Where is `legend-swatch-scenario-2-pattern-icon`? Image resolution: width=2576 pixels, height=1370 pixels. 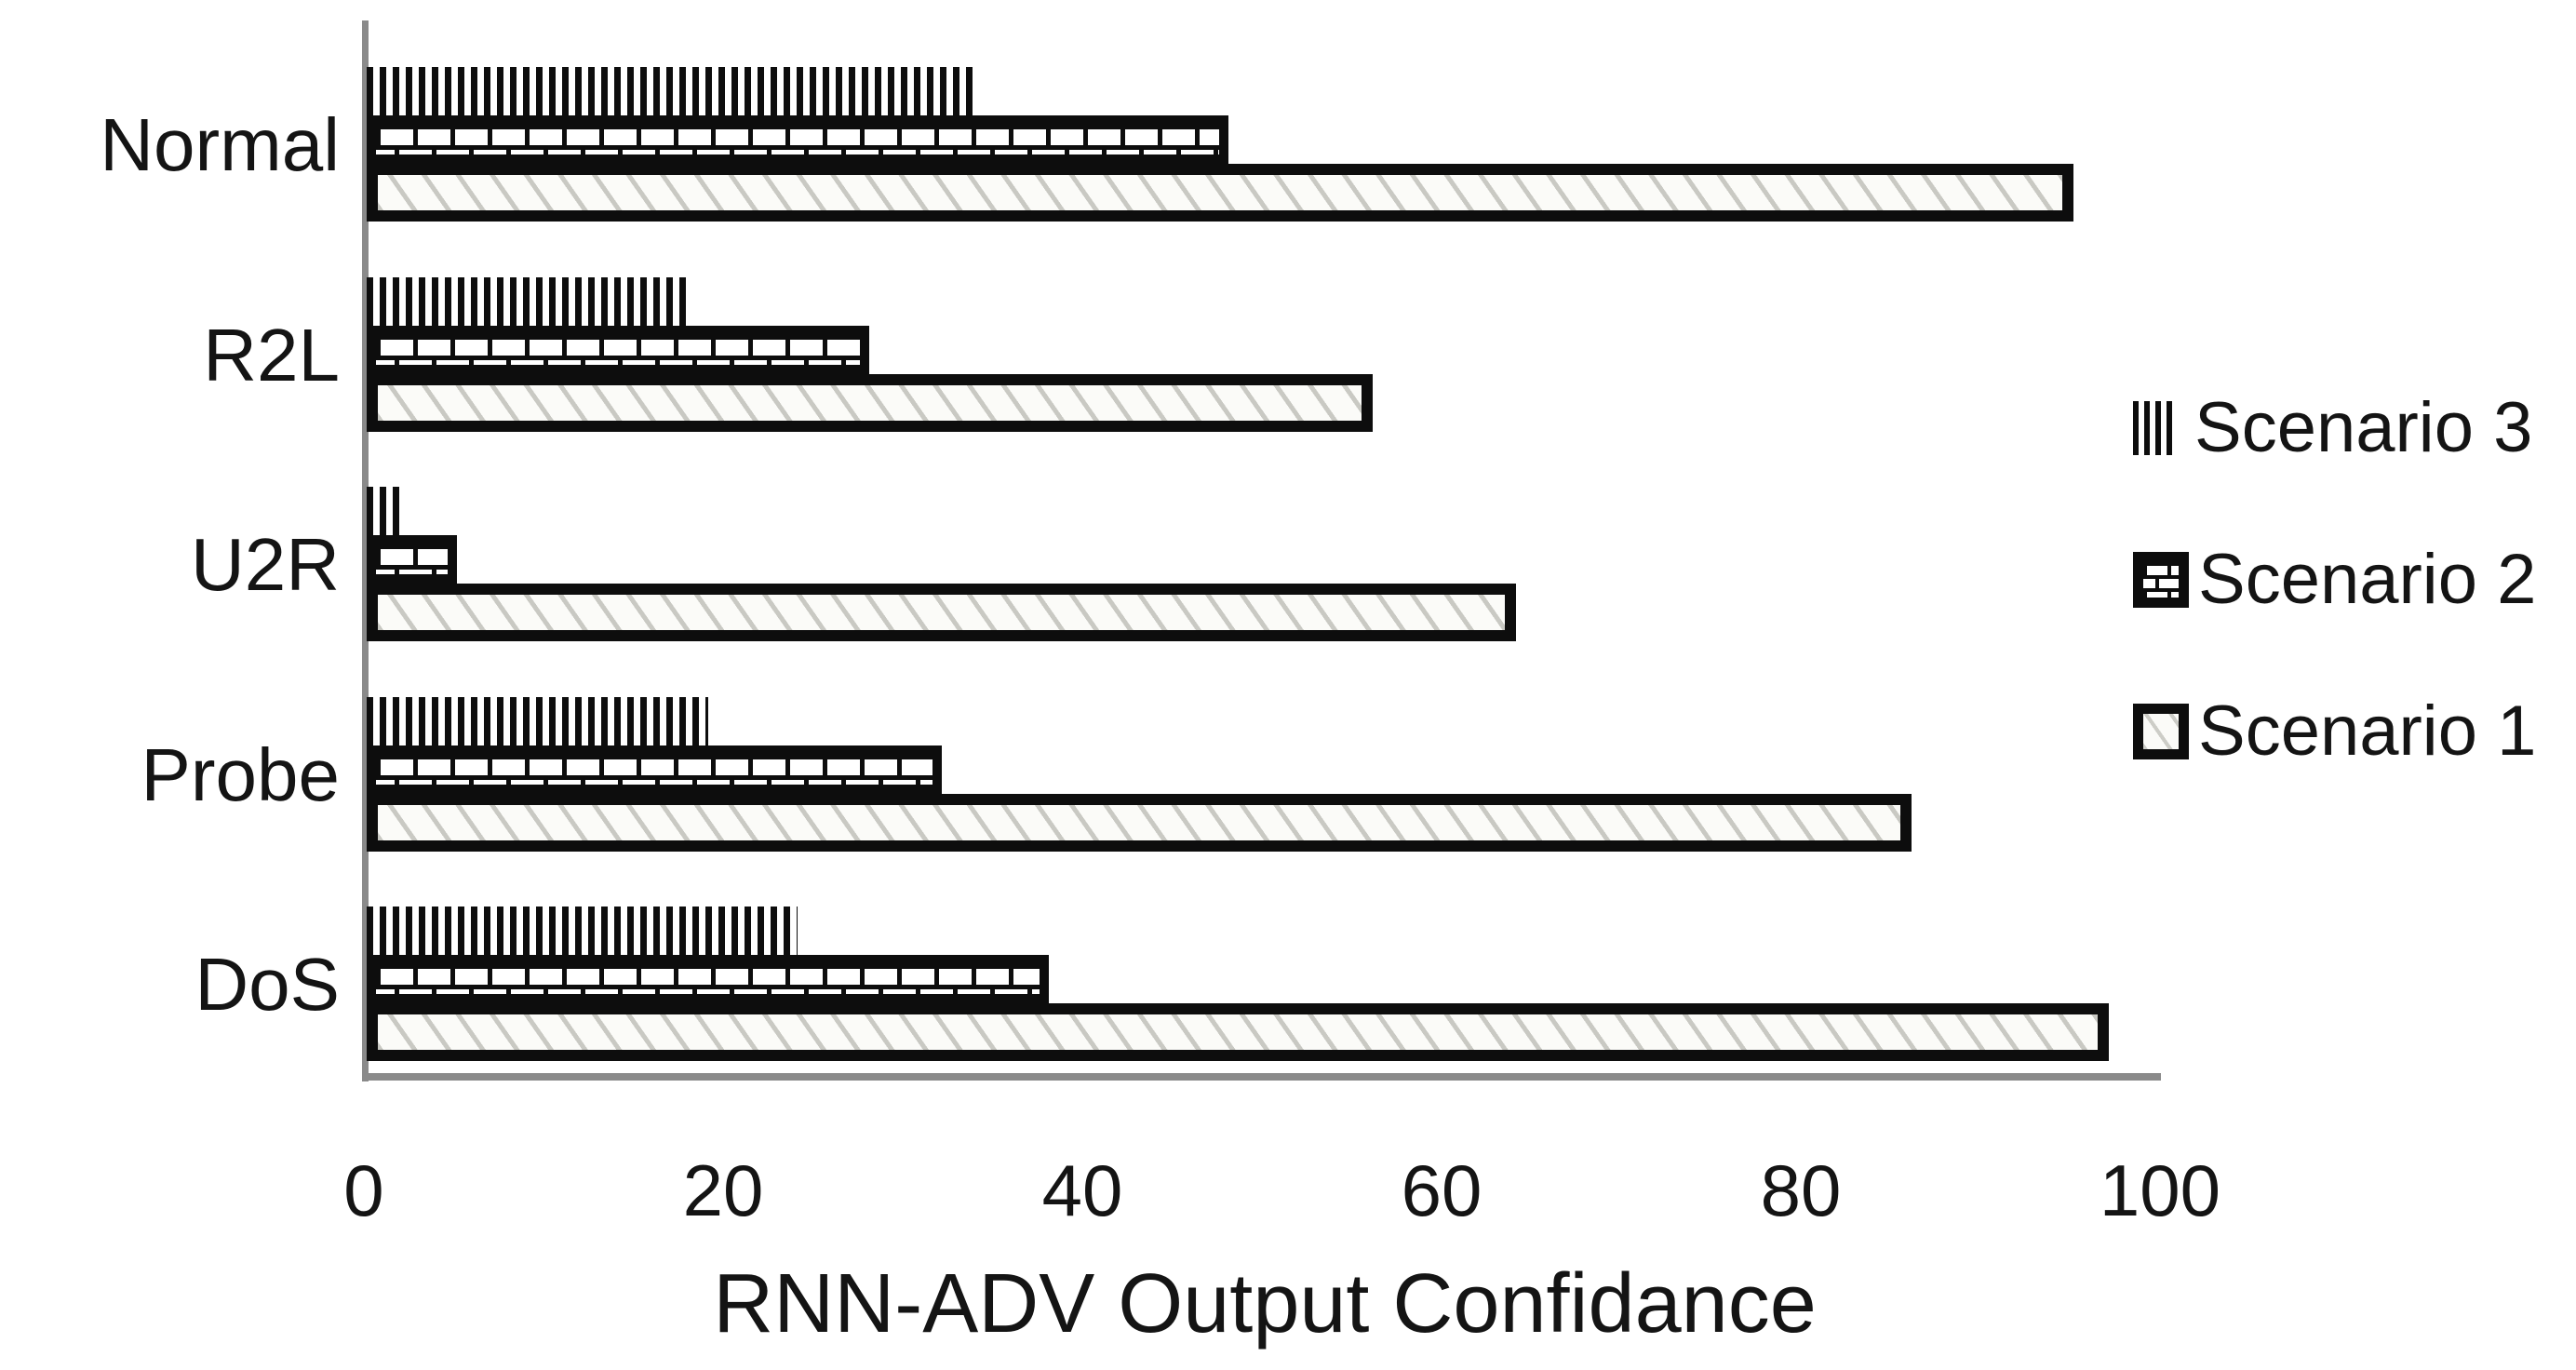
legend-swatch-scenario-2-pattern-icon is located at coordinates (2161, 580).